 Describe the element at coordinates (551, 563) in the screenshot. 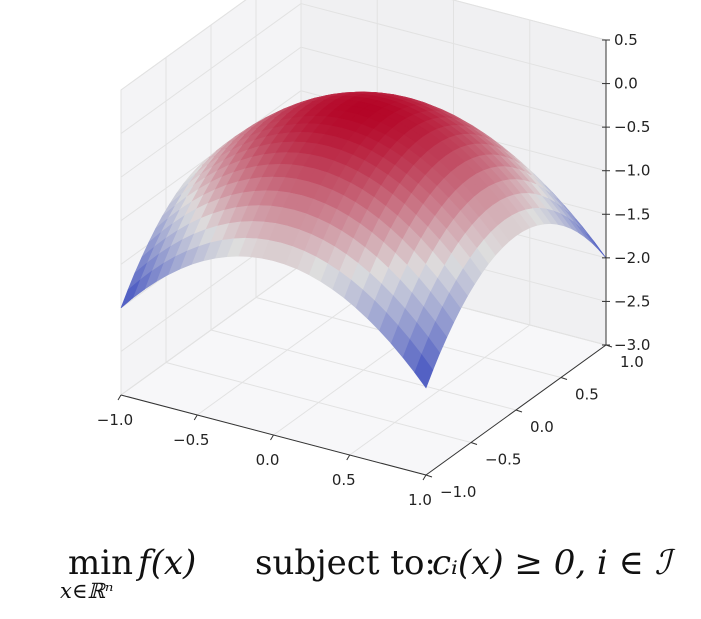

I see `formula-constraint: cᵢ(x) ≥ 0, i ∈ ℐ` at that location.